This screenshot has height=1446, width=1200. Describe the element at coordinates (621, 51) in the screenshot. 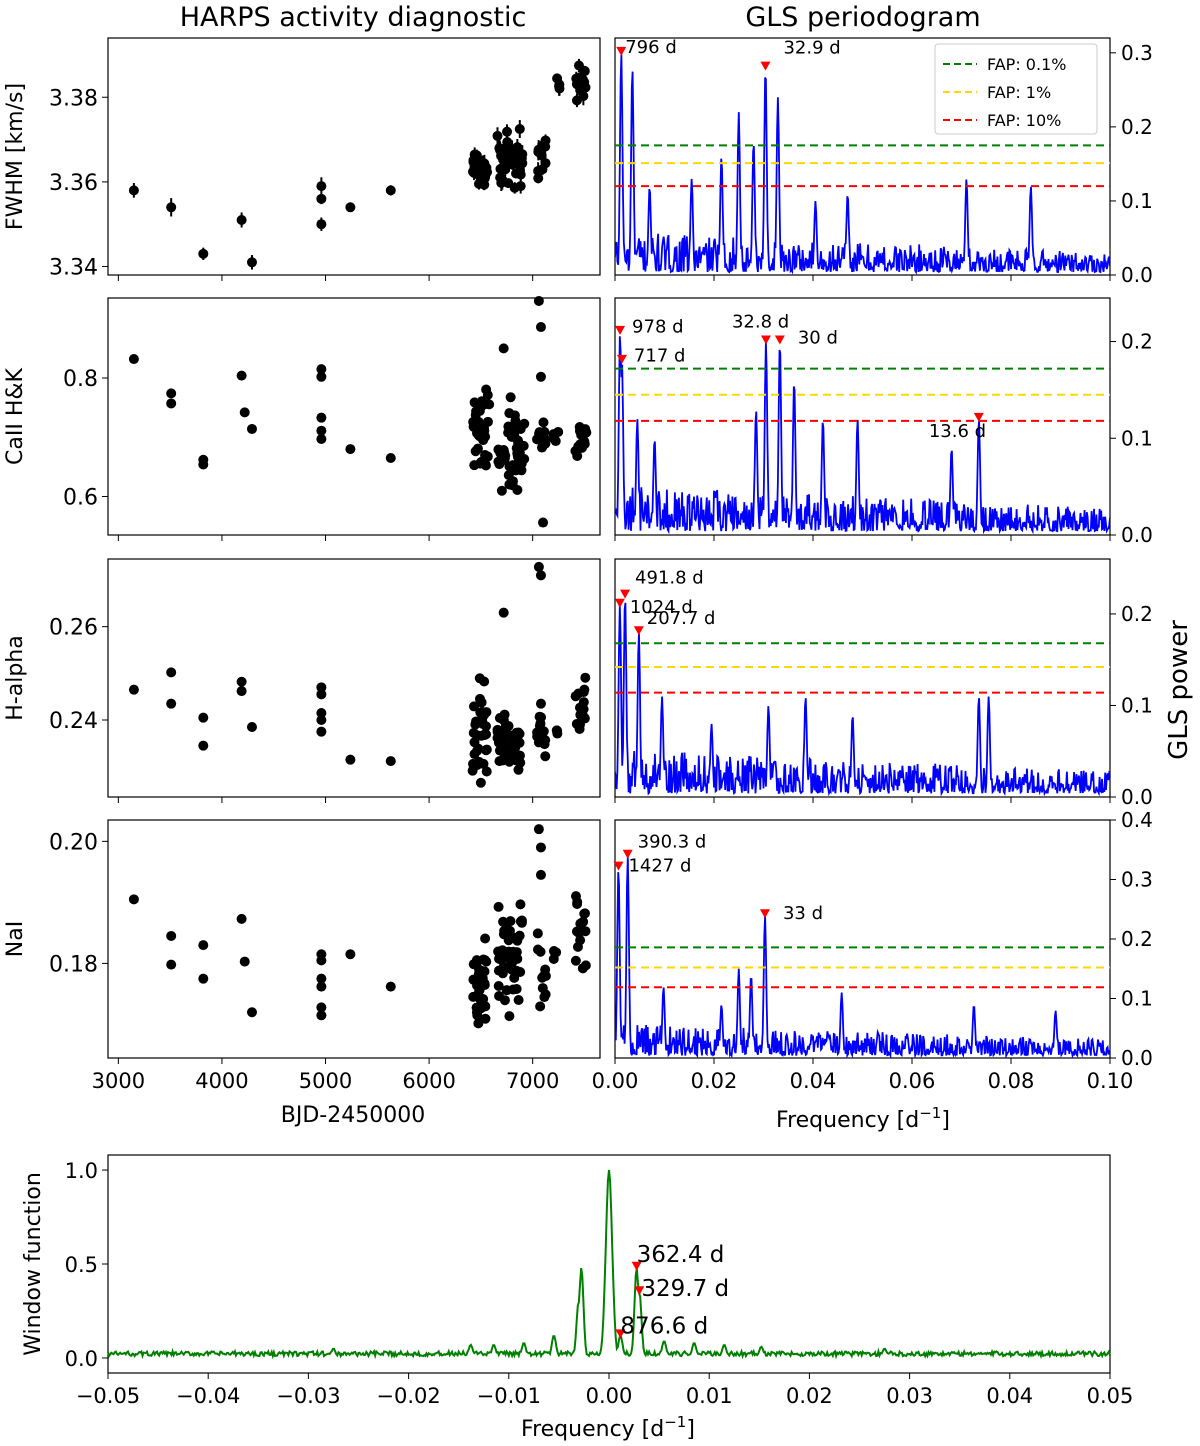

I see `fwhm_gls-peak-marker` at that location.